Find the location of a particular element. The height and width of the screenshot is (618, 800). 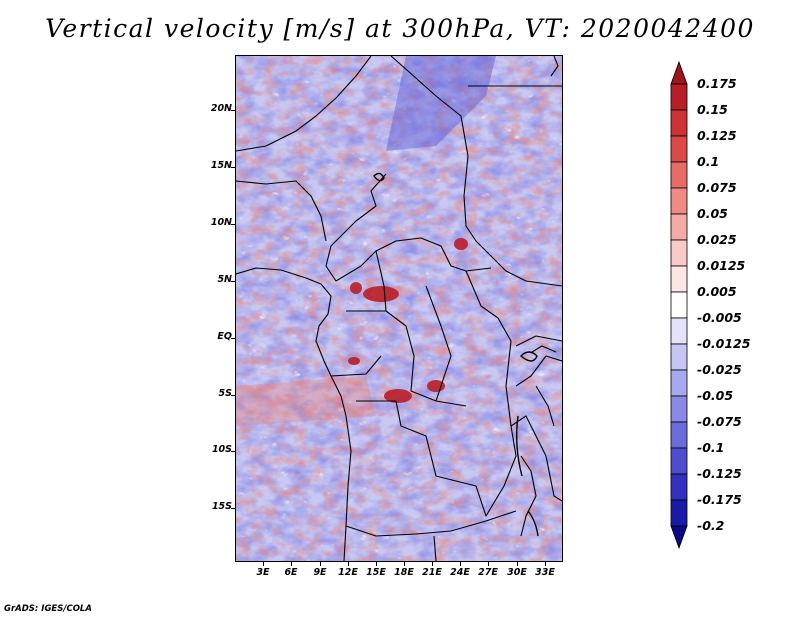

colorbar-label: -0.1 is located at coordinates (711, 447).